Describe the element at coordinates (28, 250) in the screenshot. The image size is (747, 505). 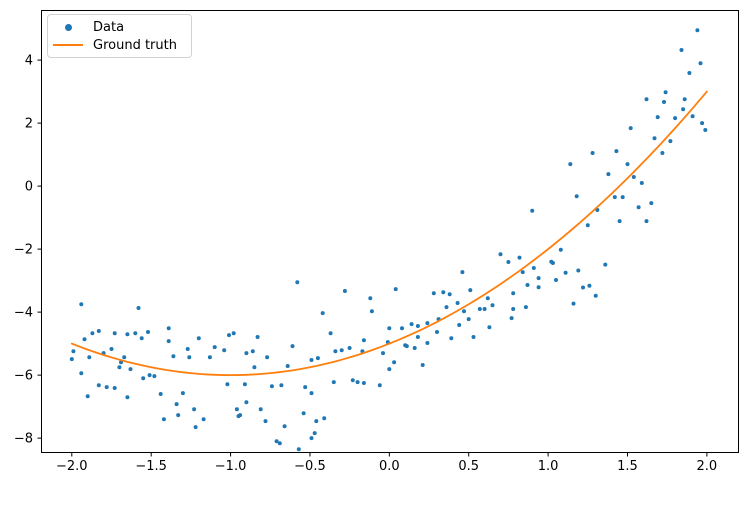
I see `y-axis: 4 2 0 −2 −4 −6 −8` at that location.